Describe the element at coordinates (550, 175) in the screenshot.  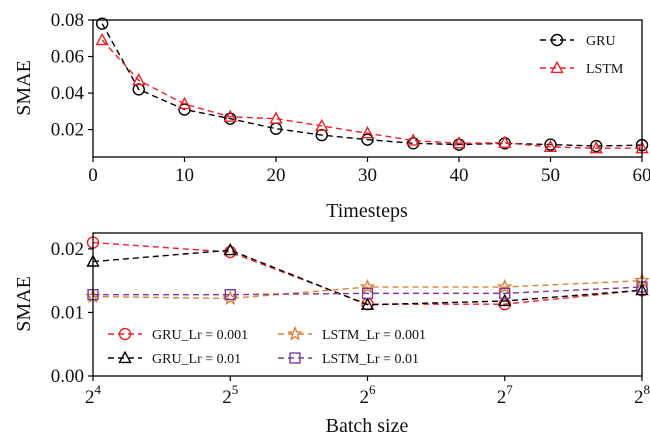
I see `x-tick-label: 50` at that location.